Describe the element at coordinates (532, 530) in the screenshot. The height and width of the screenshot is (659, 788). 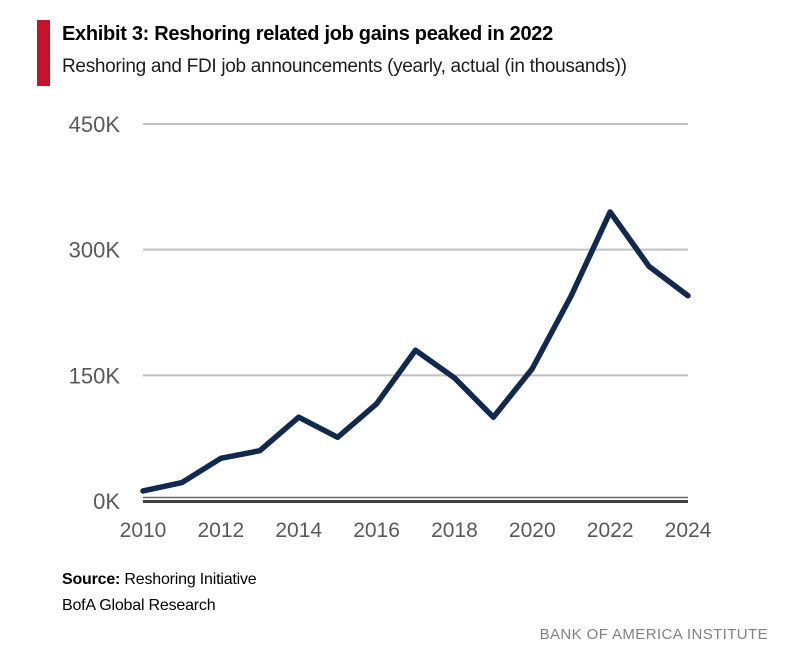
I see `x-tick-label-2020: 2020` at that location.